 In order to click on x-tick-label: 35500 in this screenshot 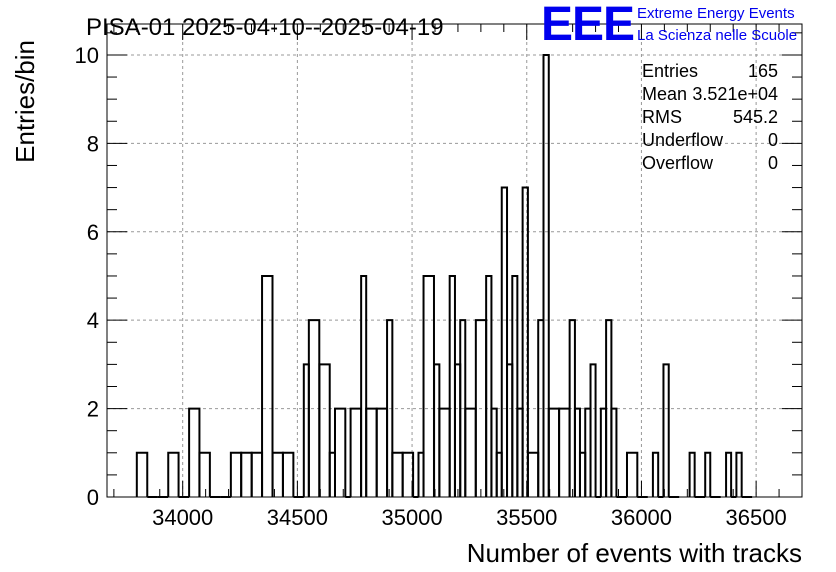, I will do `click(526, 517)`.